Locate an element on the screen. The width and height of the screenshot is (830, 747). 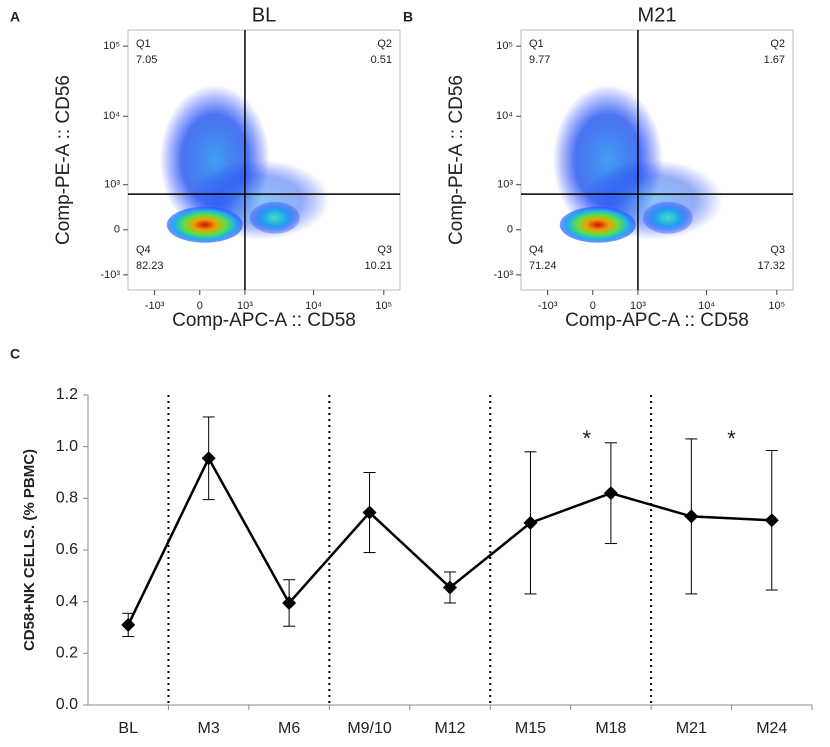
x-tick-label: BL is located at coordinates (128, 728).